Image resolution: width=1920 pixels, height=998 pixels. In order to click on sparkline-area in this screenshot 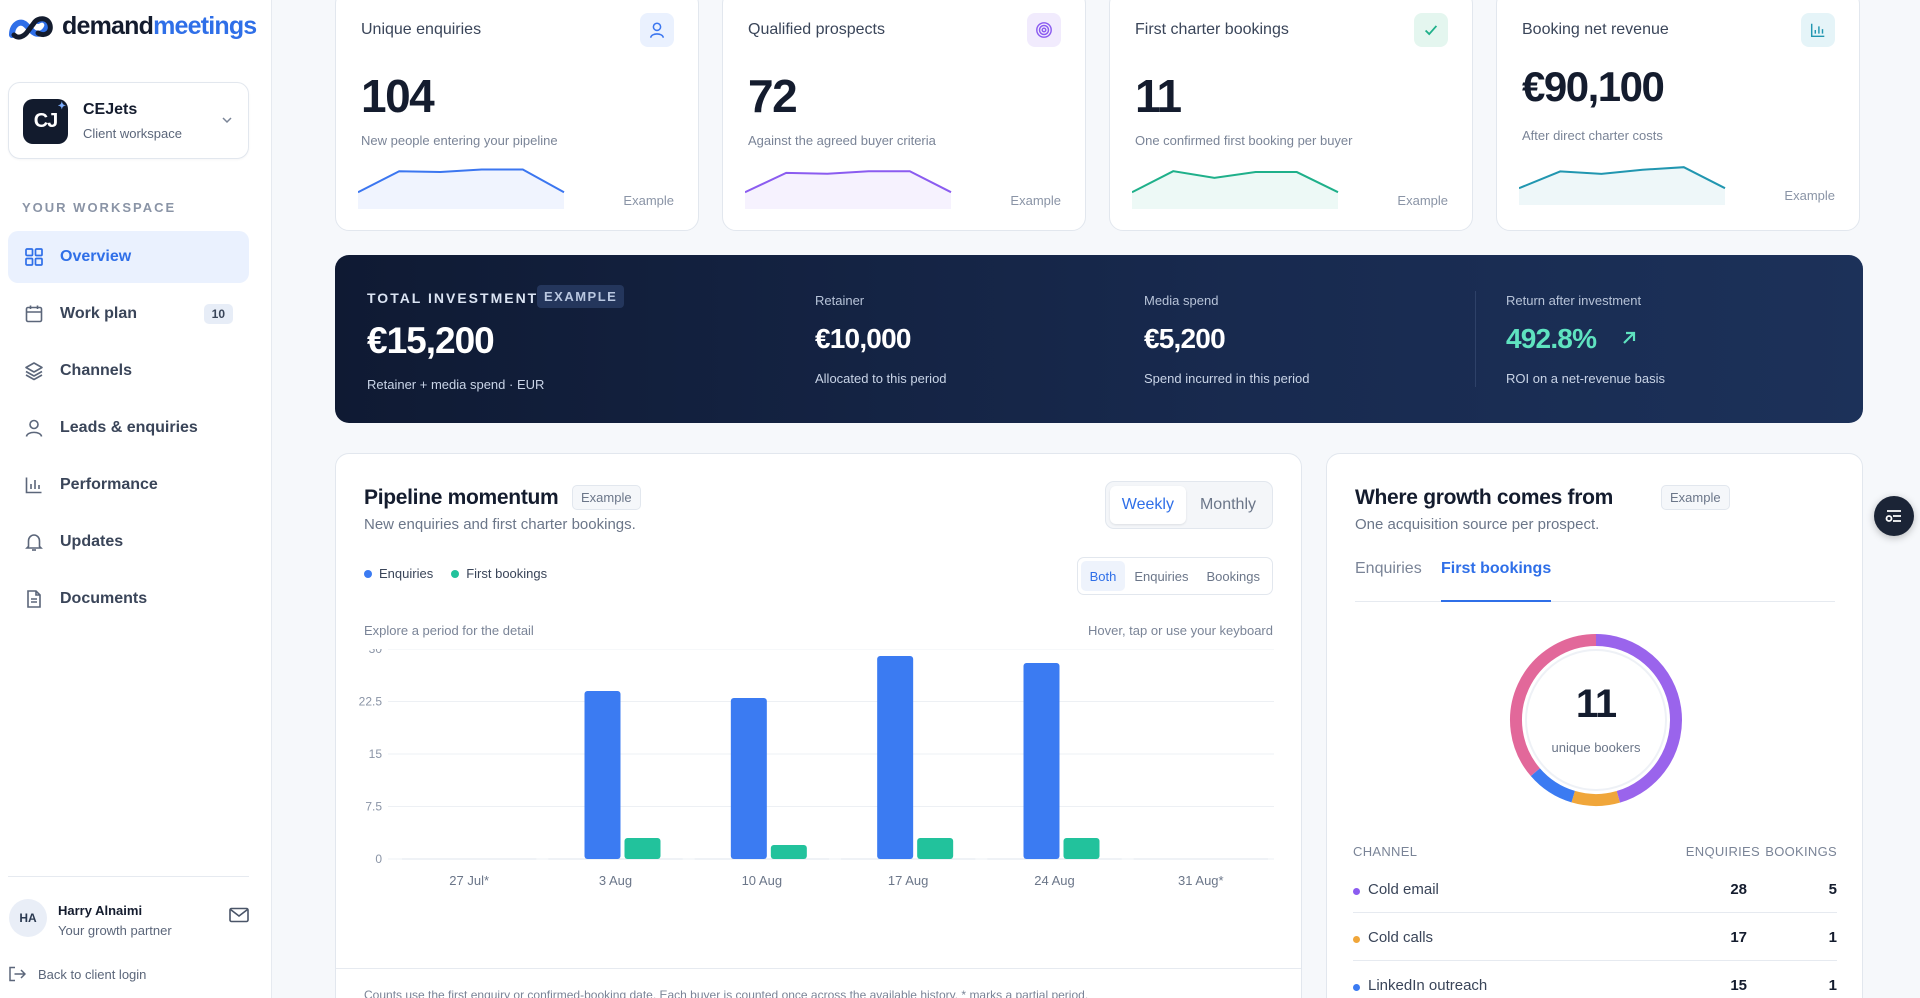, I will do `click(1235, 190)`.